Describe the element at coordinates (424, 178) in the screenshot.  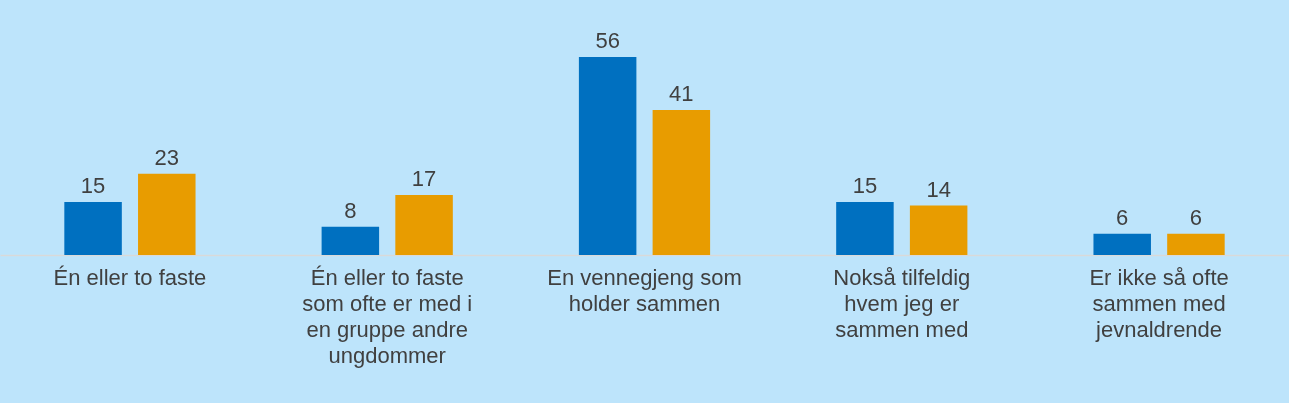
I see `data-label: 17` at that location.